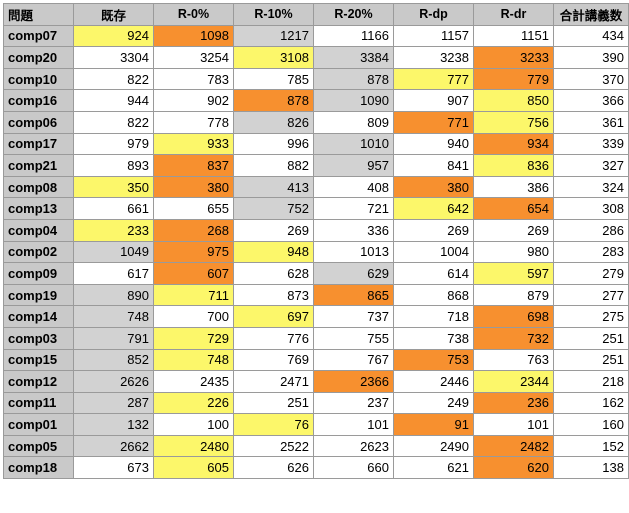  Describe the element at coordinates (353, 316) in the screenshot. I see `cell-r-20: 737` at that location.